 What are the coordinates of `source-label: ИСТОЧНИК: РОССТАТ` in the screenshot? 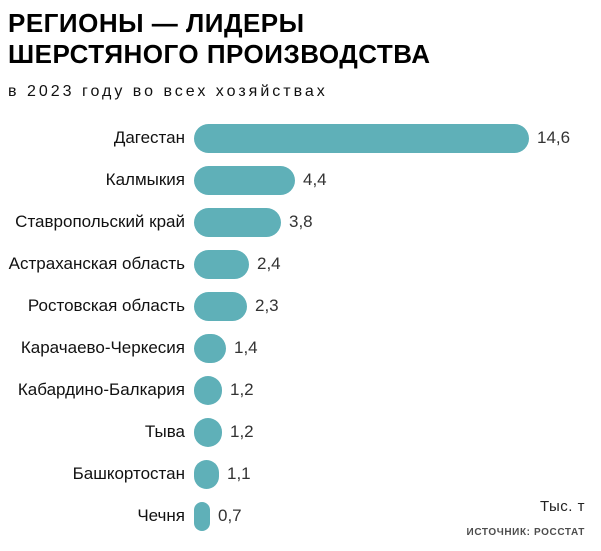 It's located at (525, 532).